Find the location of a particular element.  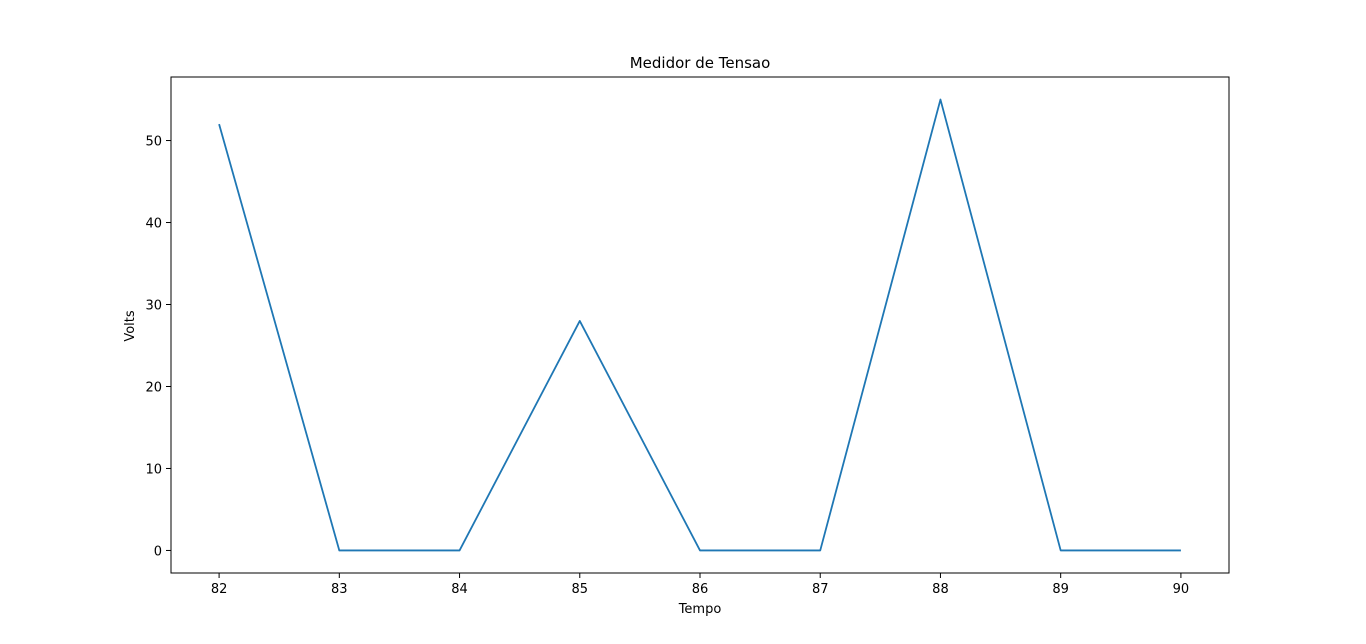

x-tick-label: 83 is located at coordinates (339, 589).